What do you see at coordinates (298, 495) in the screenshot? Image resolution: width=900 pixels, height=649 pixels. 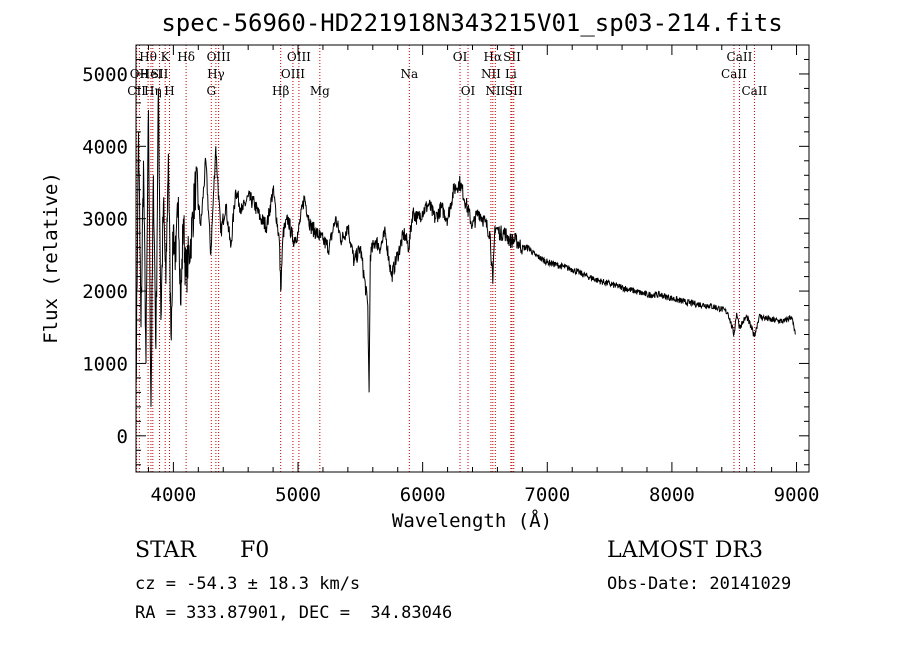 I see `x-tick-label: 5000` at bounding box center [298, 495].